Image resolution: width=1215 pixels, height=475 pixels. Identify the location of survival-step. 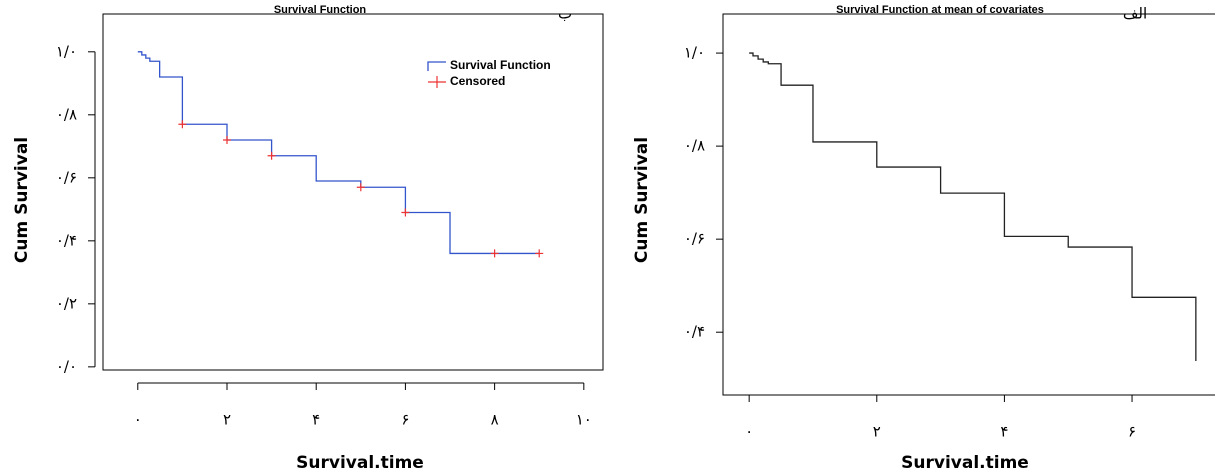
(338, 153).